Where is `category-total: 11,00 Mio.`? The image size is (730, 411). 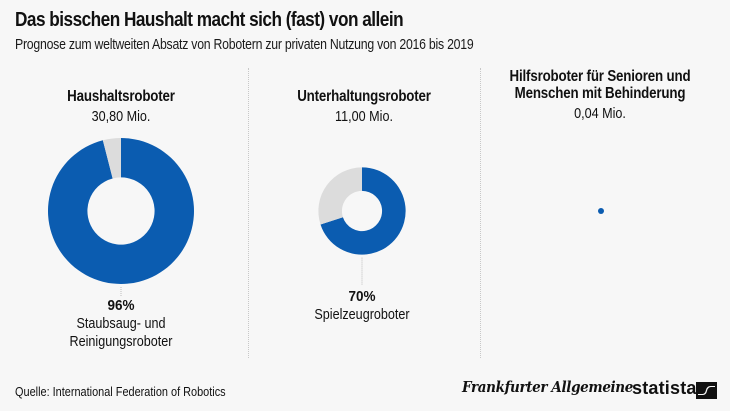
category-total: 11,00 Mio. is located at coordinates (364, 116).